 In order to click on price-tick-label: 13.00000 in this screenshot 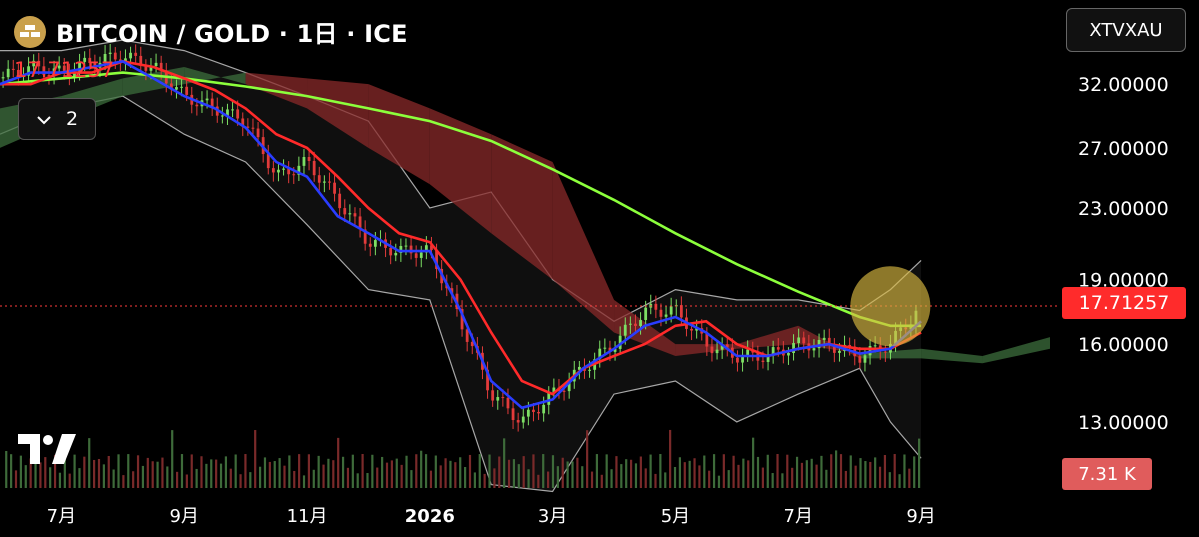, I will do `click(1123, 423)`.